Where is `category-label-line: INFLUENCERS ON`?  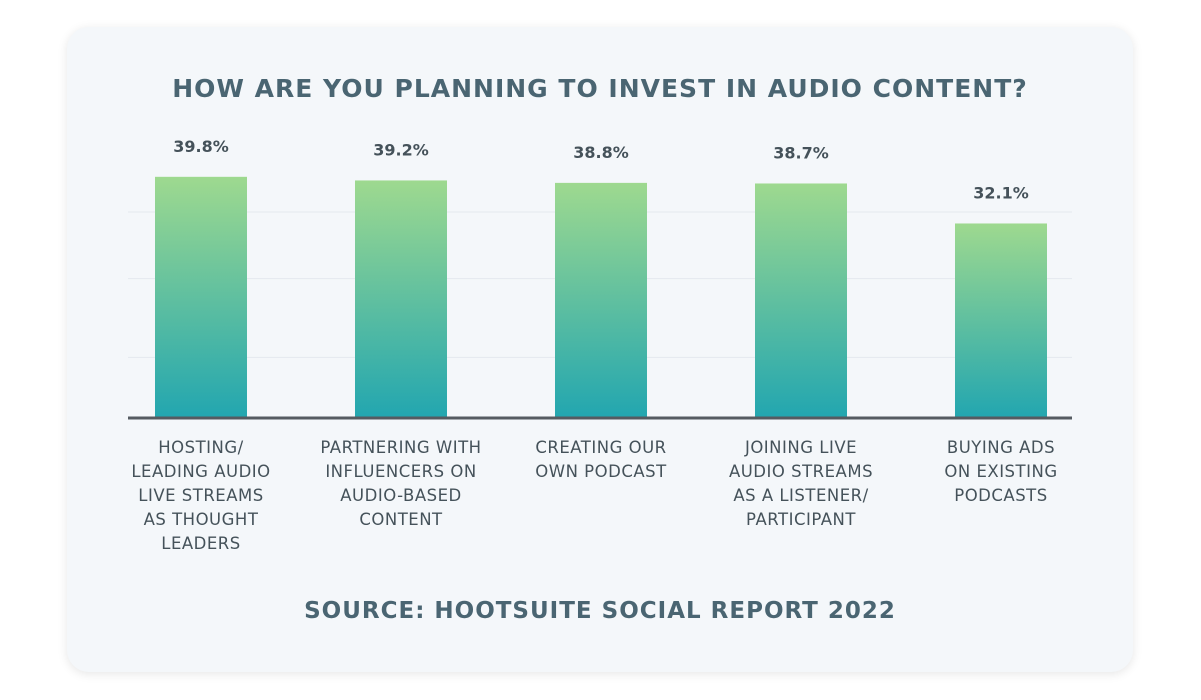
category-label-line: INFLUENCERS ON is located at coordinates (401, 471).